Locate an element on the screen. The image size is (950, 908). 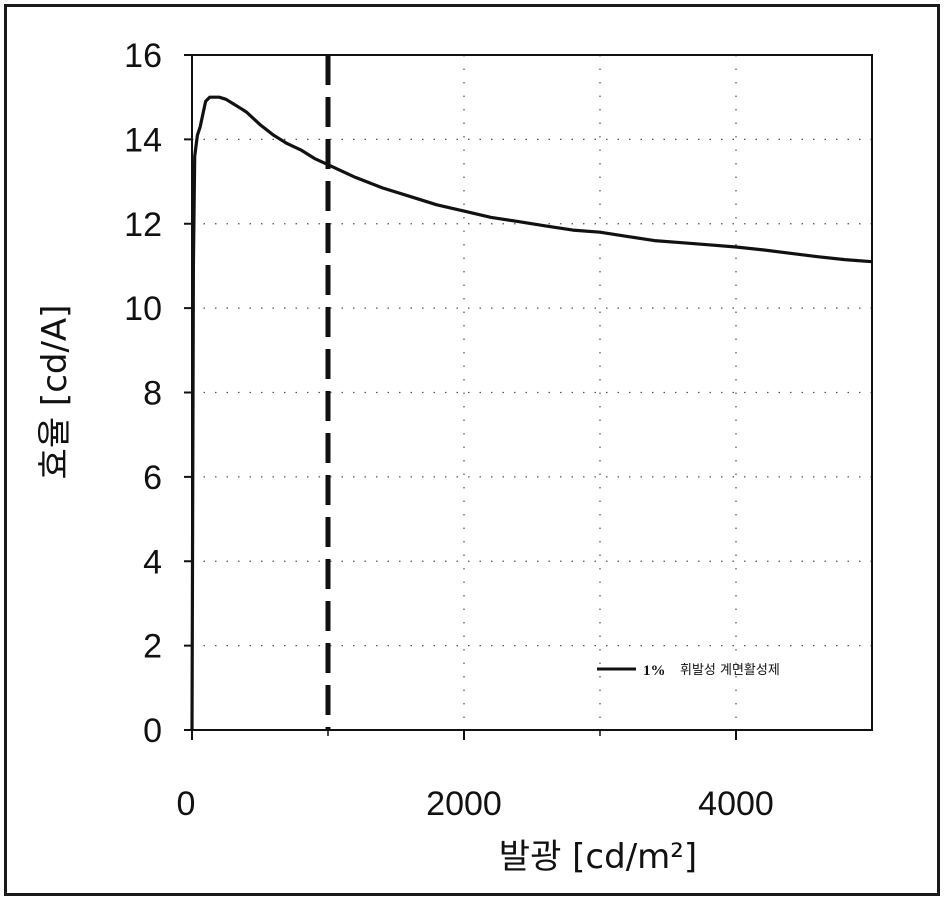
x-axis-title: 발광 [cd/m²] is located at coordinates (598, 857).